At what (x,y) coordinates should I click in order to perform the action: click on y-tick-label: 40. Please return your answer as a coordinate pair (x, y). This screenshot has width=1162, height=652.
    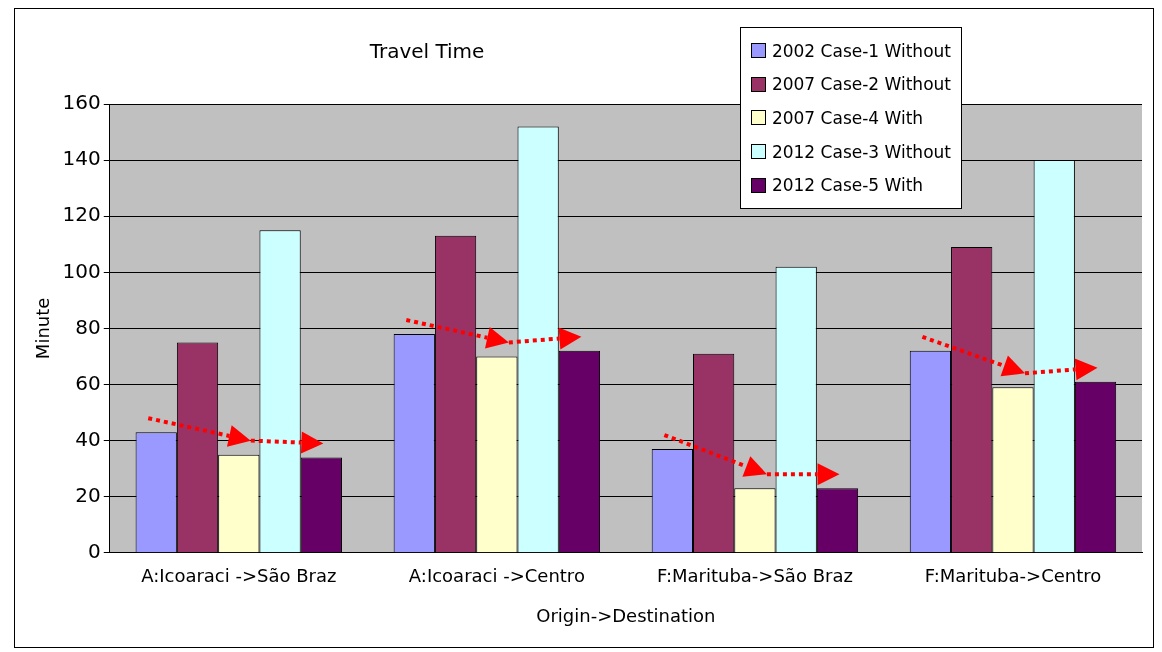
    Looking at the image, I should click on (88, 438).